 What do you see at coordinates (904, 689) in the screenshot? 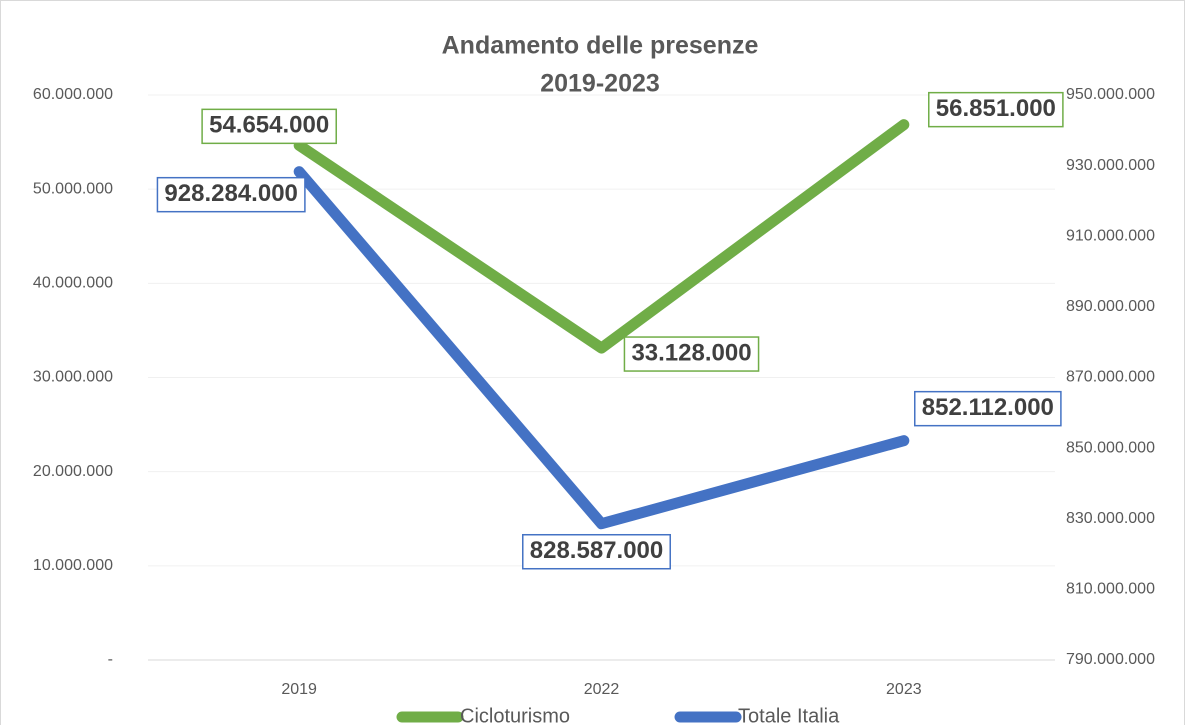
I see `x-tick-label: 2023` at bounding box center [904, 689].